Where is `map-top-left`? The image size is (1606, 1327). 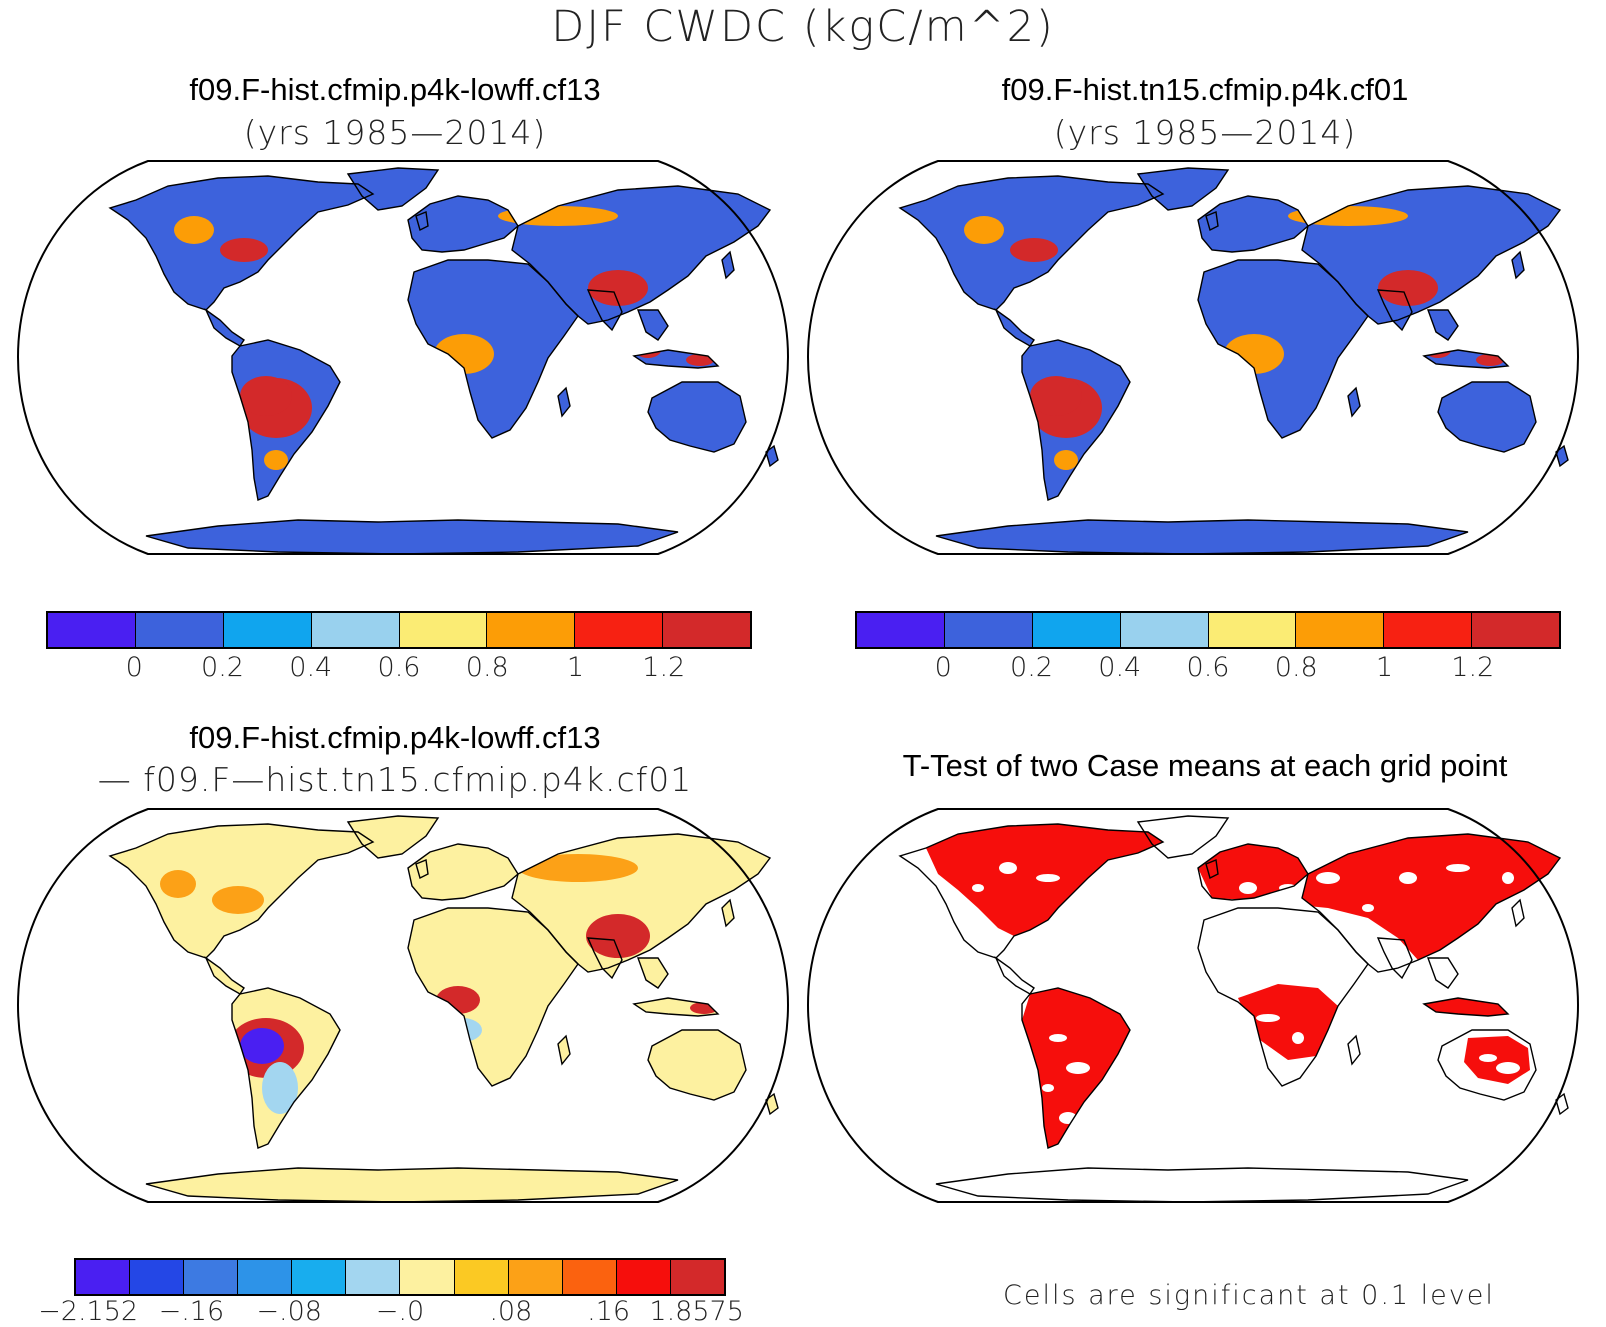
map-top-left is located at coordinates (403, 357).